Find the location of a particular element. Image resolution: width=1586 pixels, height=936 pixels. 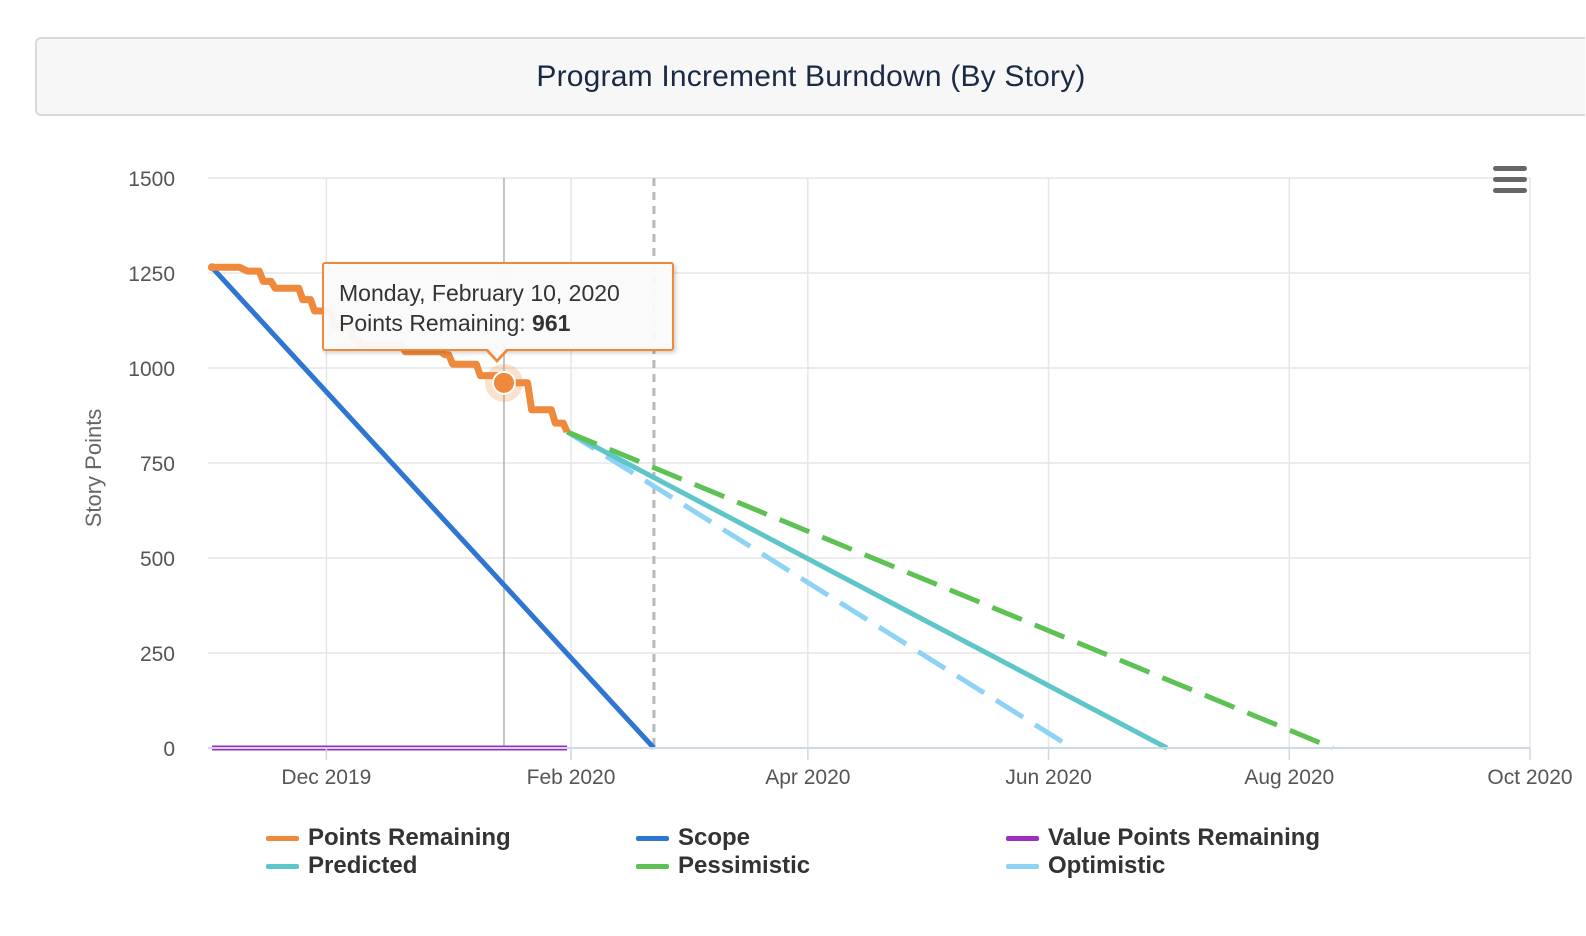

legend-item-optimistic: Optimistic is located at coordinates (1085, 866).